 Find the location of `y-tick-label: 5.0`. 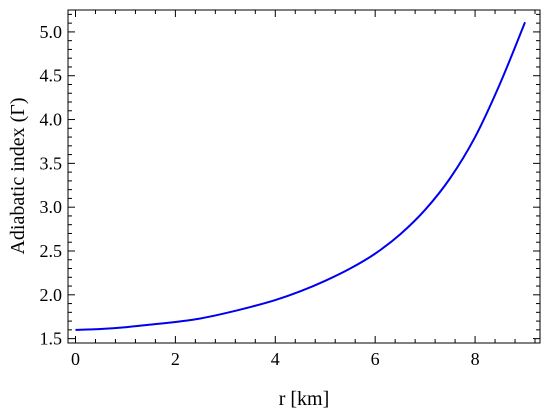

y-tick-label: 5.0 is located at coordinates (51, 32).